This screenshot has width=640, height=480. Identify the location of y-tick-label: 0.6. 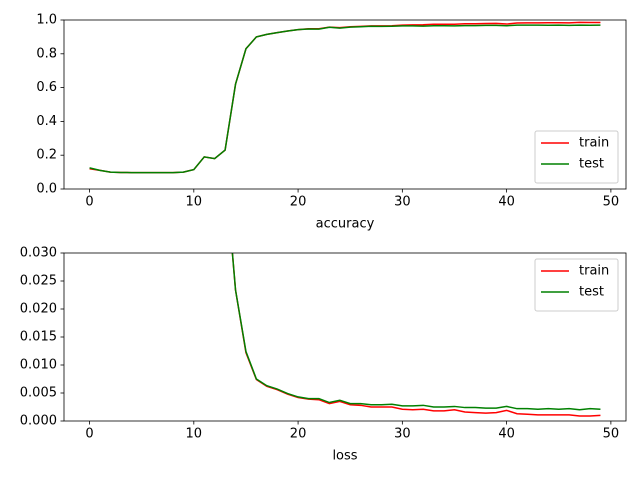
(46, 87).